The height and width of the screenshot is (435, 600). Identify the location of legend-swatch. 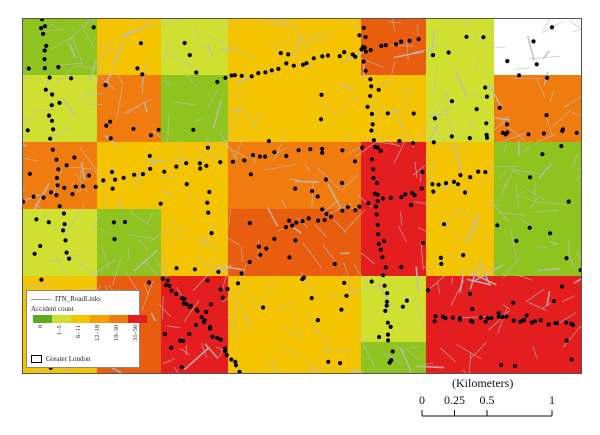
(137, 319).